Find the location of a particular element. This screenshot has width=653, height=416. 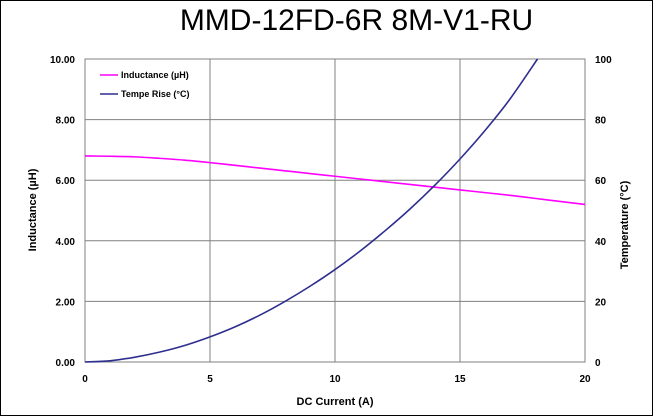

x-tick-label: 0 is located at coordinates (85, 379).